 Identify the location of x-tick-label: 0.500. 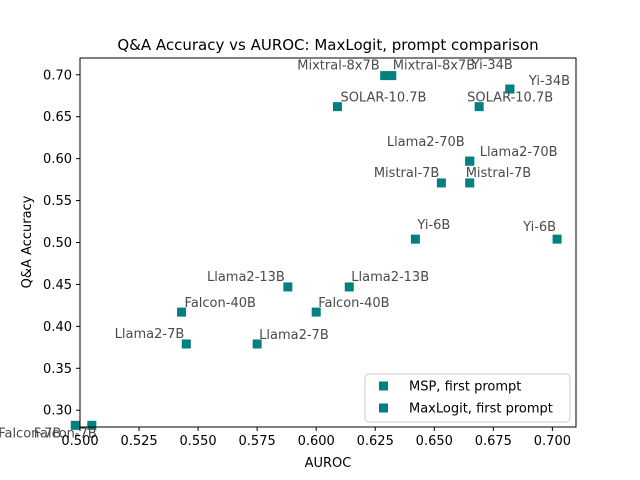
(79, 441).